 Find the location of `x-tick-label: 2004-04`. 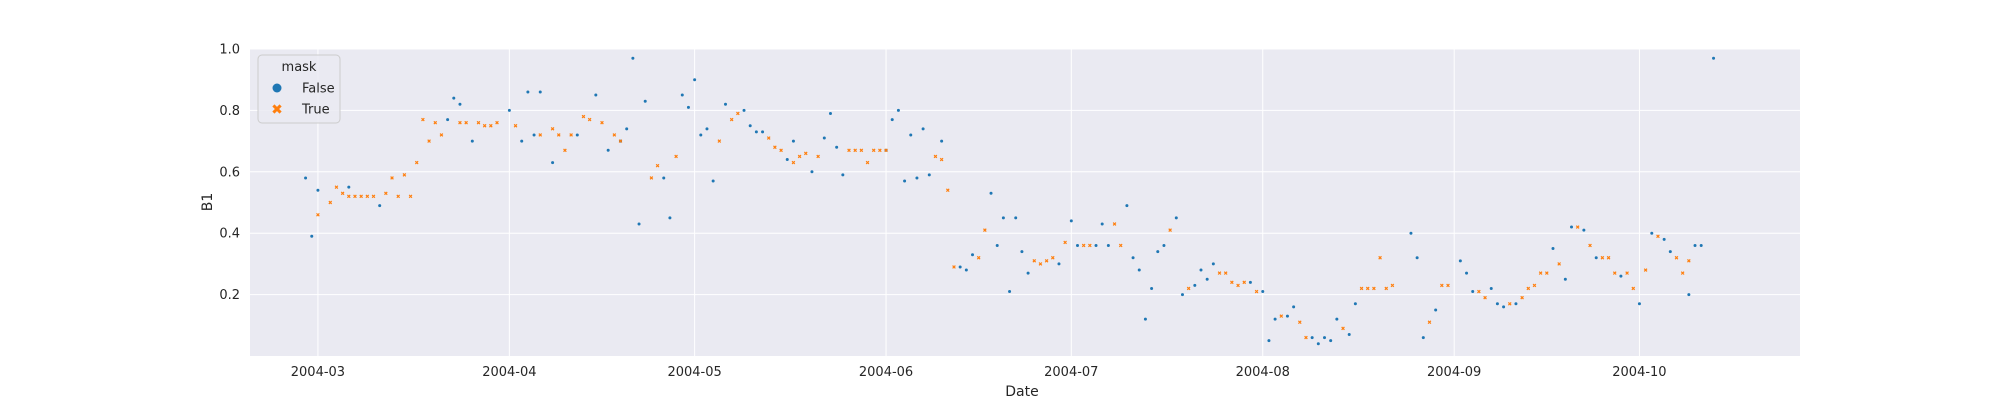

x-tick-label: 2004-04 is located at coordinates (509, 372).